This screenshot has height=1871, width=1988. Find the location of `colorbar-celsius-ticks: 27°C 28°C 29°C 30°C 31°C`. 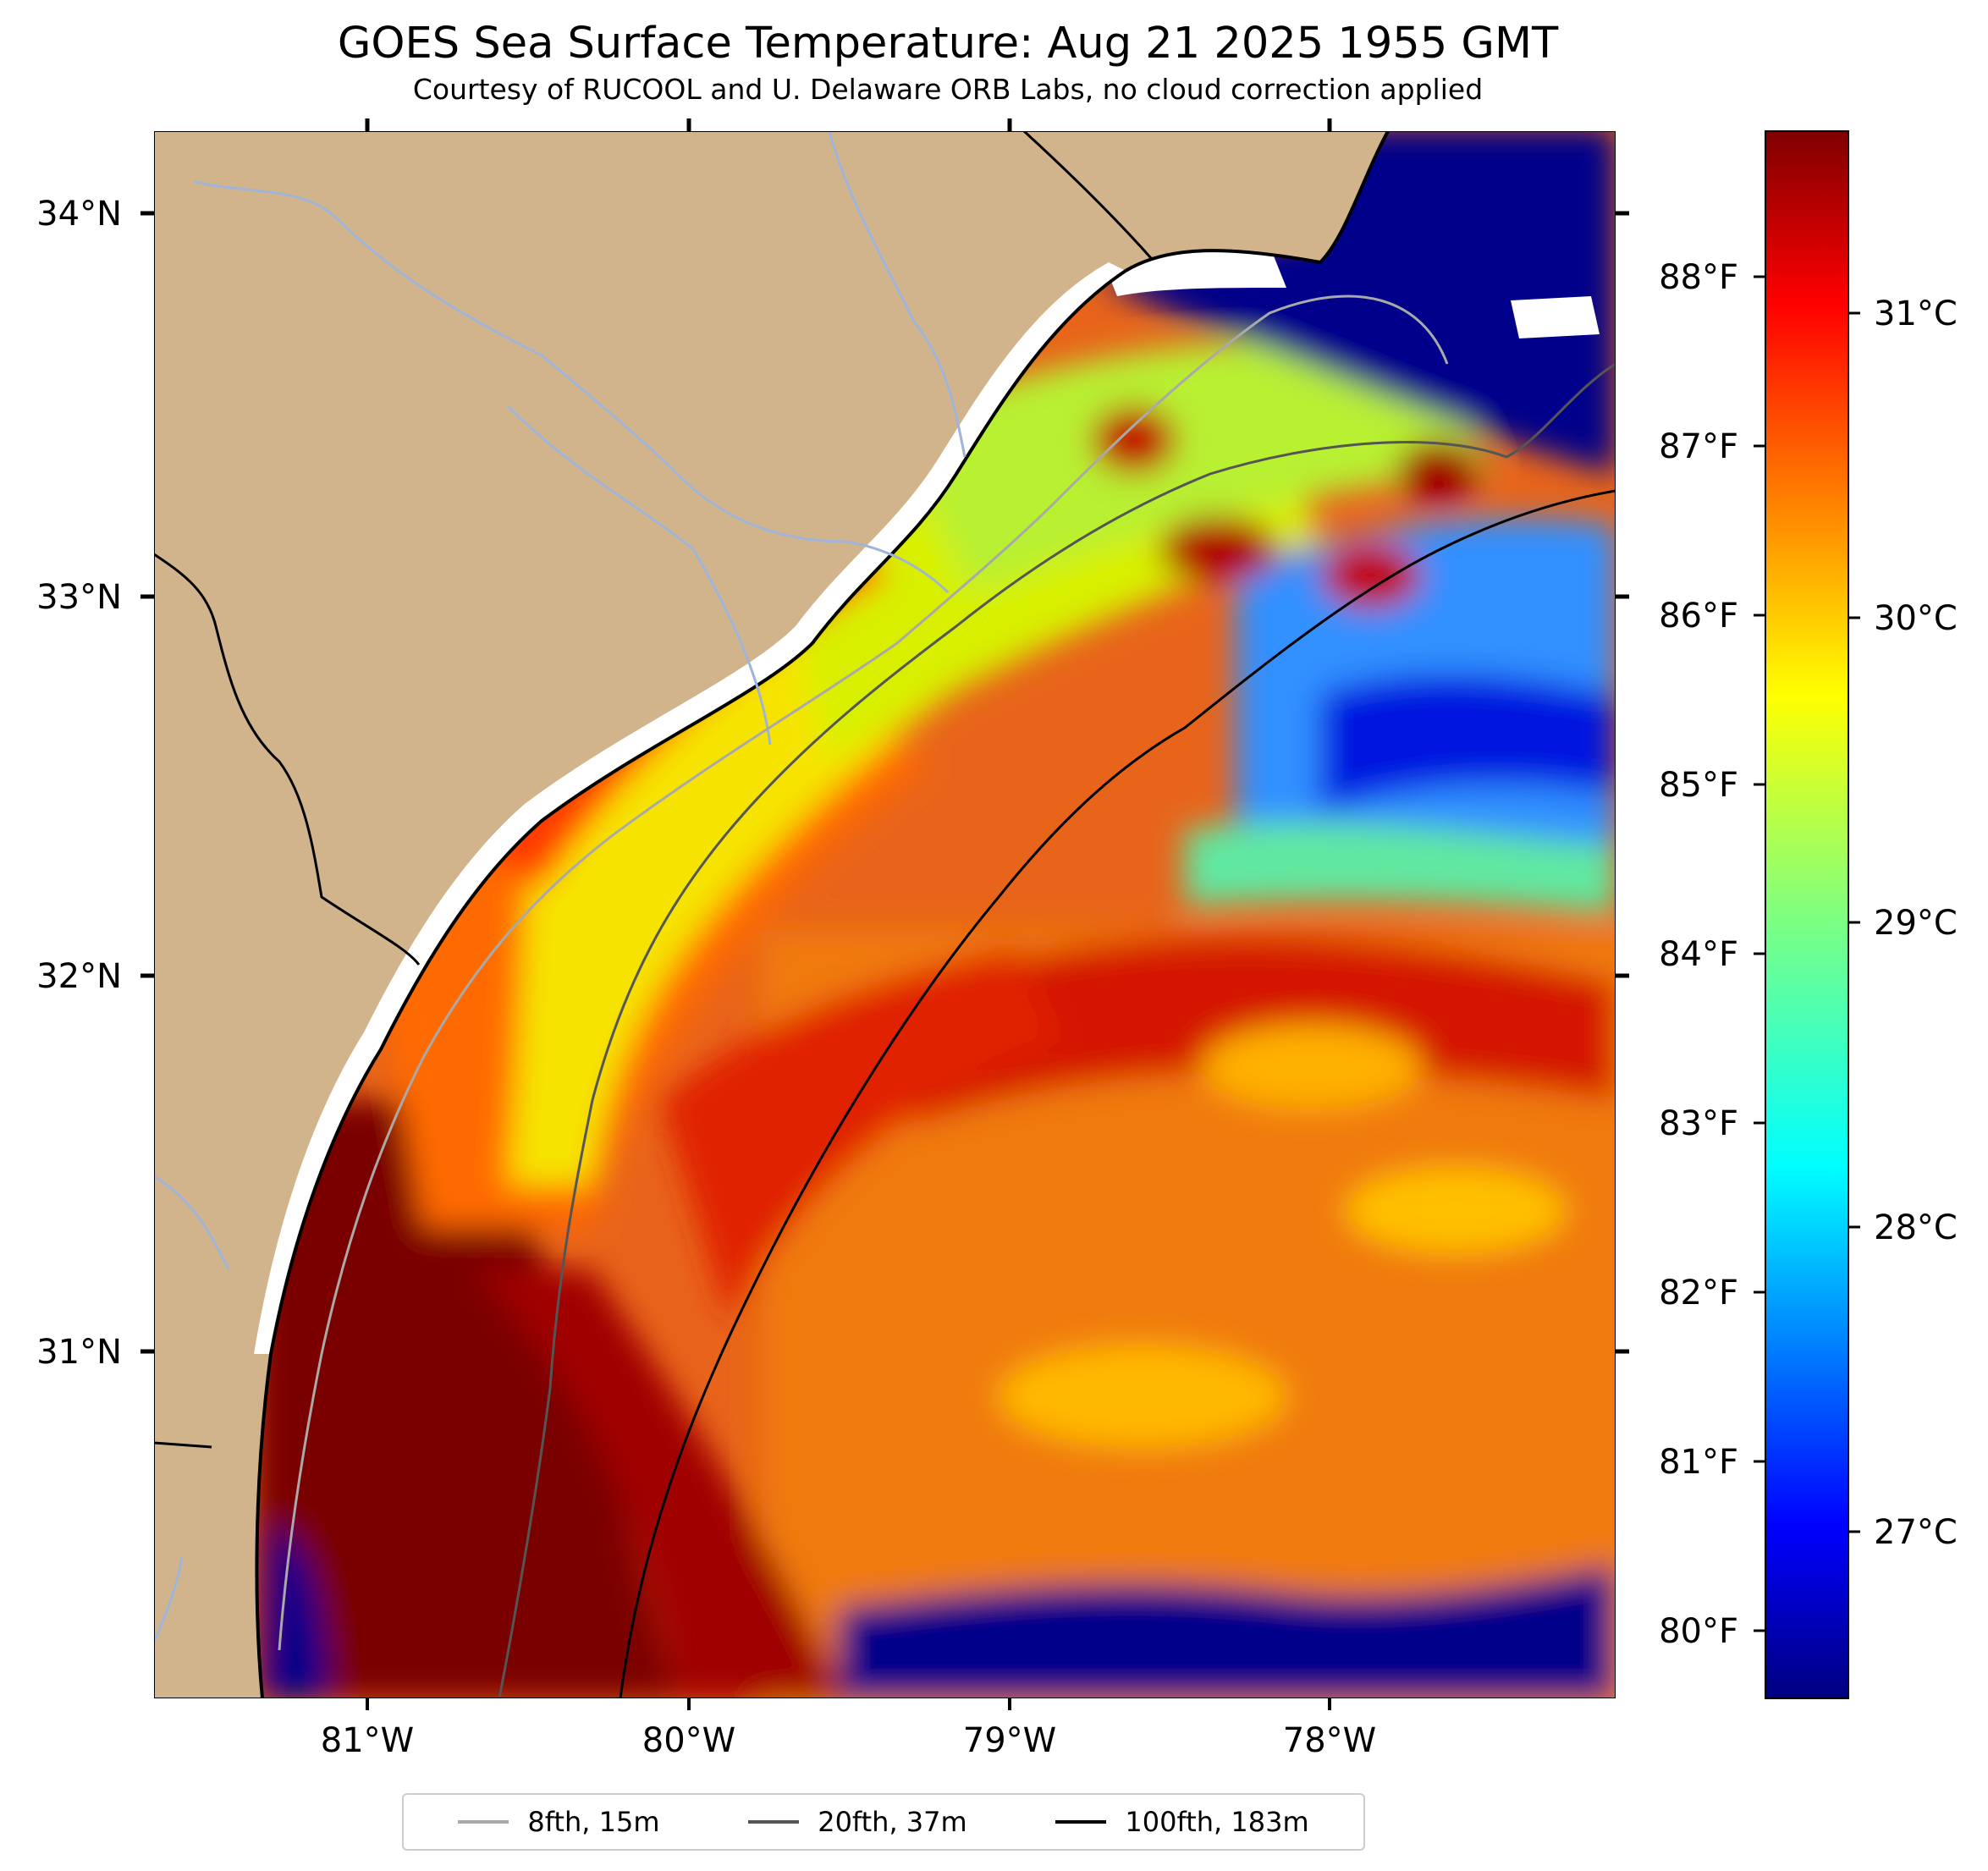

colorbar-celsius-ticks: 27°C 28°C 29°C 30°C 31°C is located at coordinates (1903, 923).